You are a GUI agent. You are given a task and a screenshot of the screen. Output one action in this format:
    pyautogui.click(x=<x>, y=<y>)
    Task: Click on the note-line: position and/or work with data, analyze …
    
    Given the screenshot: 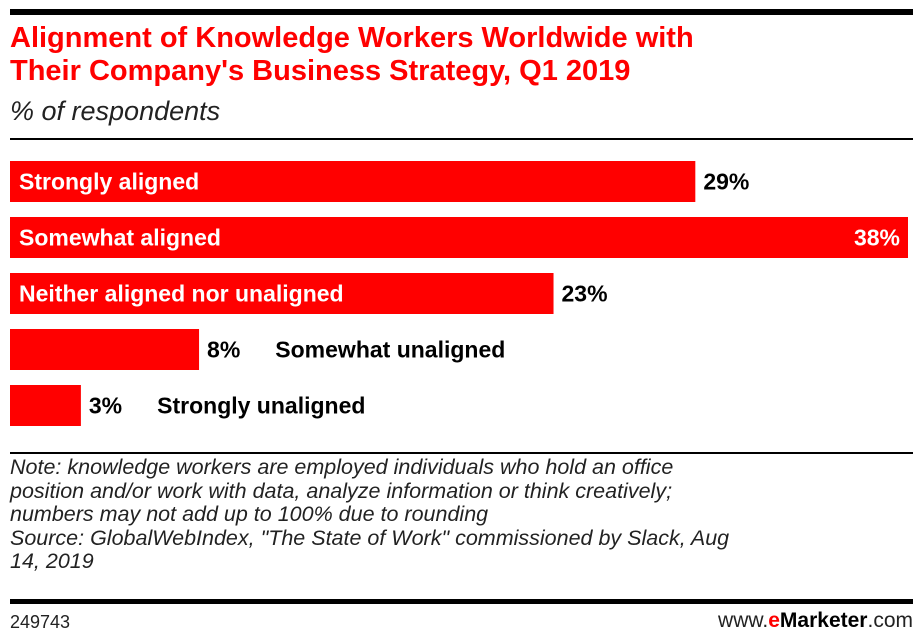 What is the action you would take?
    pyautogui.click(x=341, y=490)
    